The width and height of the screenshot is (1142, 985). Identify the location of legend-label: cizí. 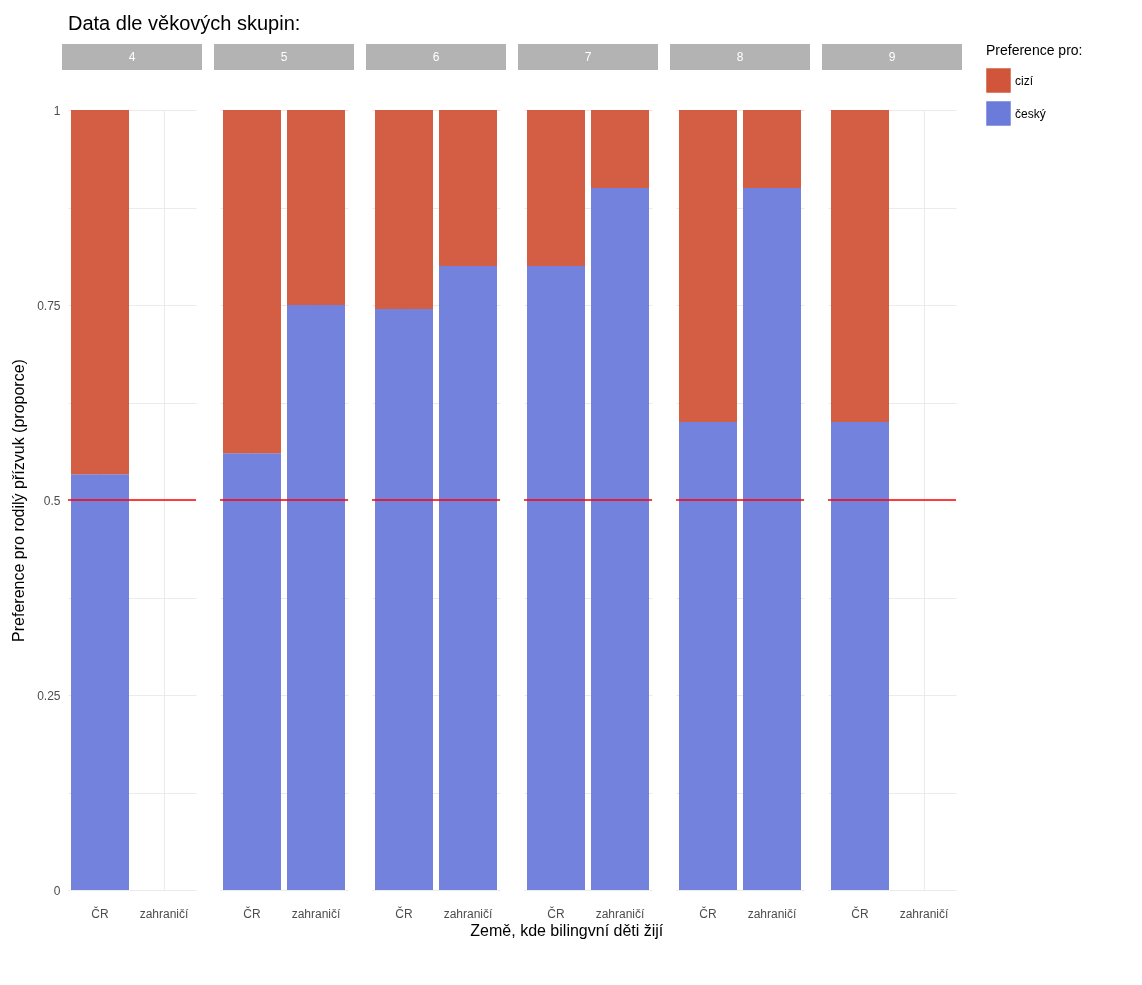
(1024, 80).